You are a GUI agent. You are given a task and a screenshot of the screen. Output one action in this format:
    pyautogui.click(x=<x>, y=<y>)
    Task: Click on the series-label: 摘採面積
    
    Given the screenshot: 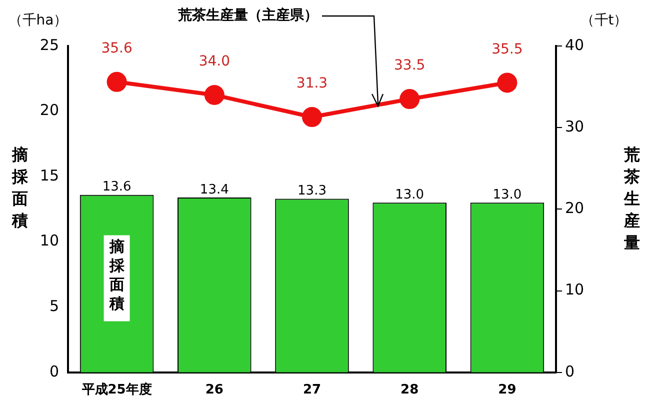 What is the action you would take?
    pyautogui.click(x=117, y=275)
    